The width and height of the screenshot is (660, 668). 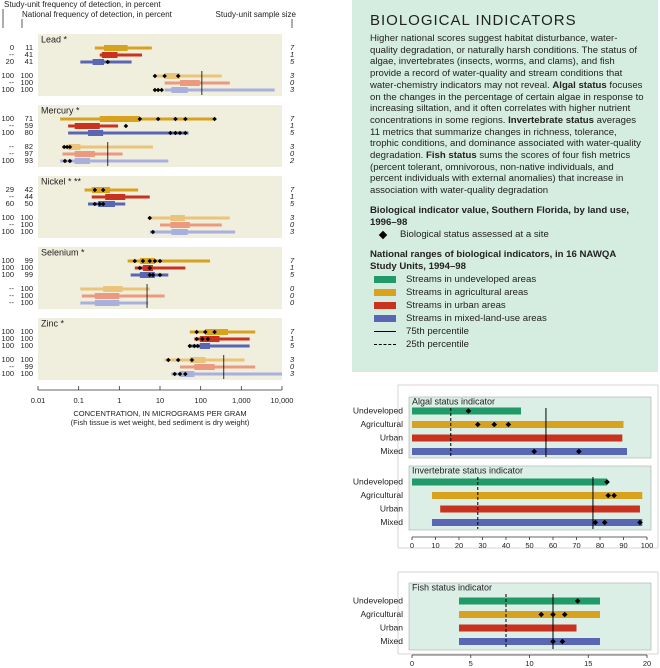 What do you see at coordinates (29, 203) in the screenshot?
I see `national-freq: 50` at bounding box center [29, 203].